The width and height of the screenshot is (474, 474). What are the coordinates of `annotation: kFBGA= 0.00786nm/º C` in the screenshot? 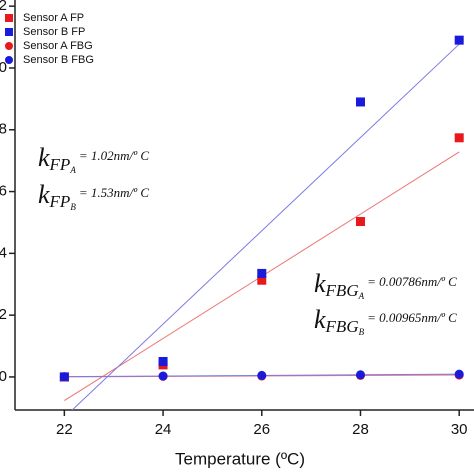 It's located at (385, 285).